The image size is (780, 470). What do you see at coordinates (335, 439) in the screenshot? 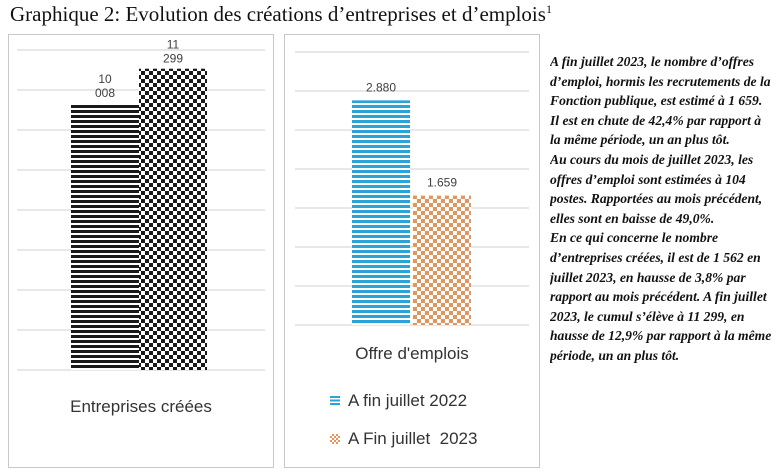
I see `legend-swatch-2023` at bounding box center [335, 439].